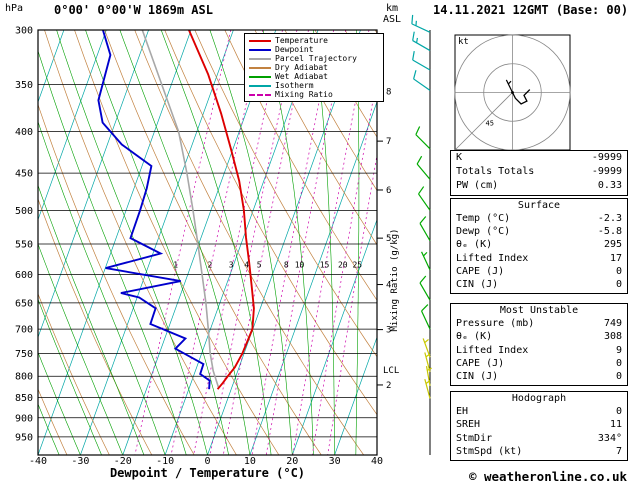 The image size is (629, 486). Describe the element at coordinates (24, 377) in the screenshot. I see `svg-text: 800` at that location.